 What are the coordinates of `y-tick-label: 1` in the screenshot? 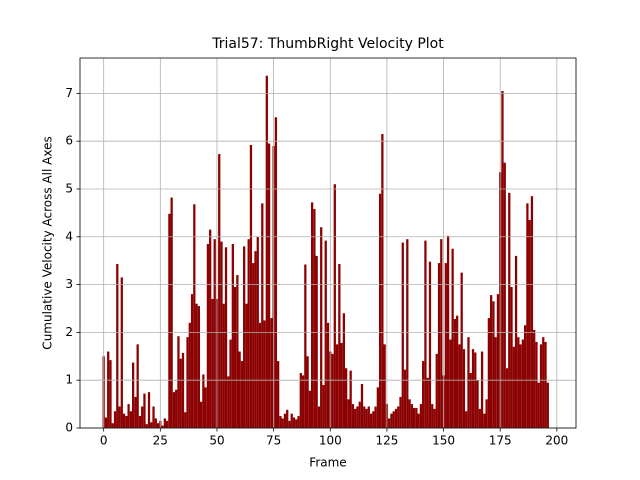 It's located at (69, 380).